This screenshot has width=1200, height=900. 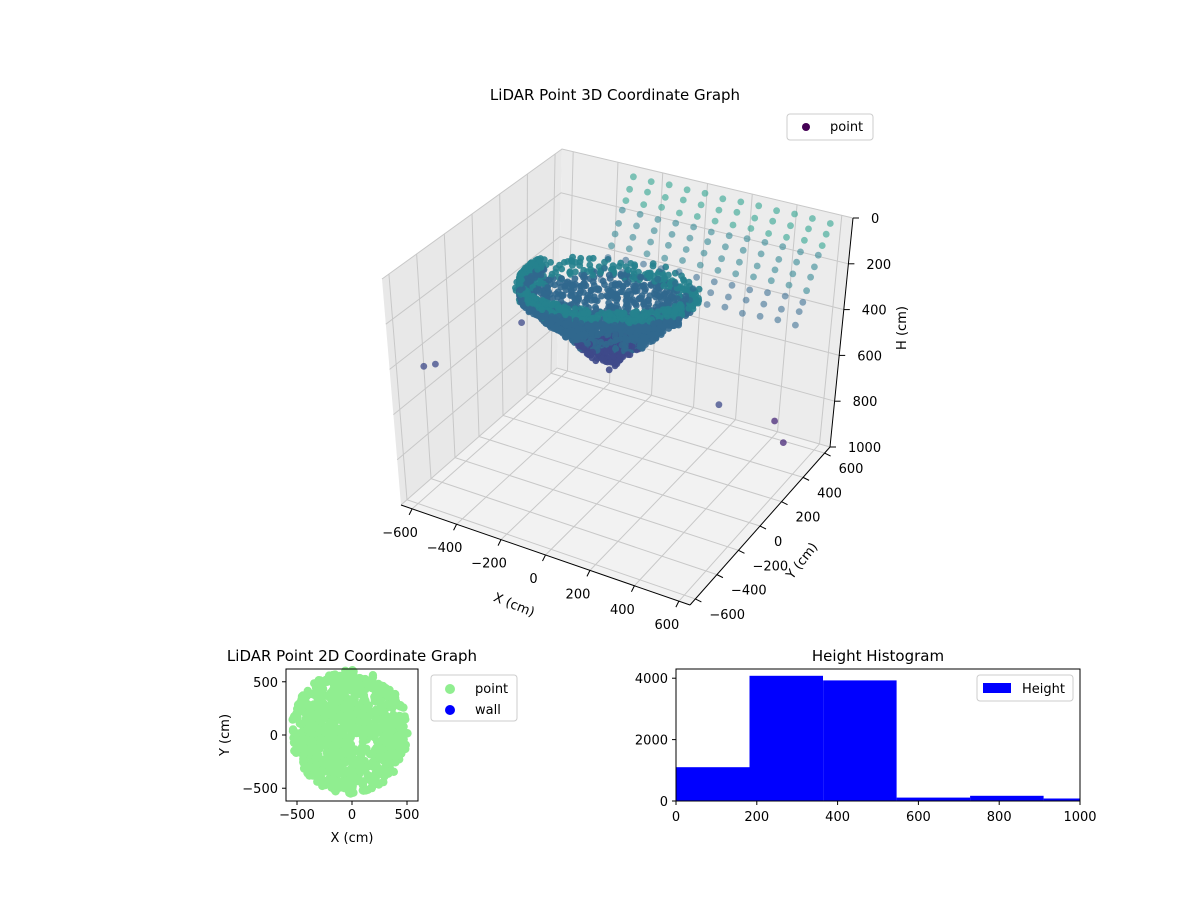 I want to click on histogram-legend-label: Height, so click(x=1043, y=689).